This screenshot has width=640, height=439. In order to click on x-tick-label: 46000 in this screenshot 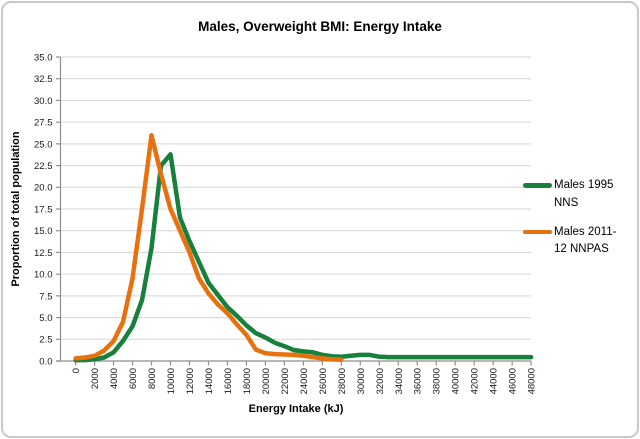, I will do `click(513, 381)`.